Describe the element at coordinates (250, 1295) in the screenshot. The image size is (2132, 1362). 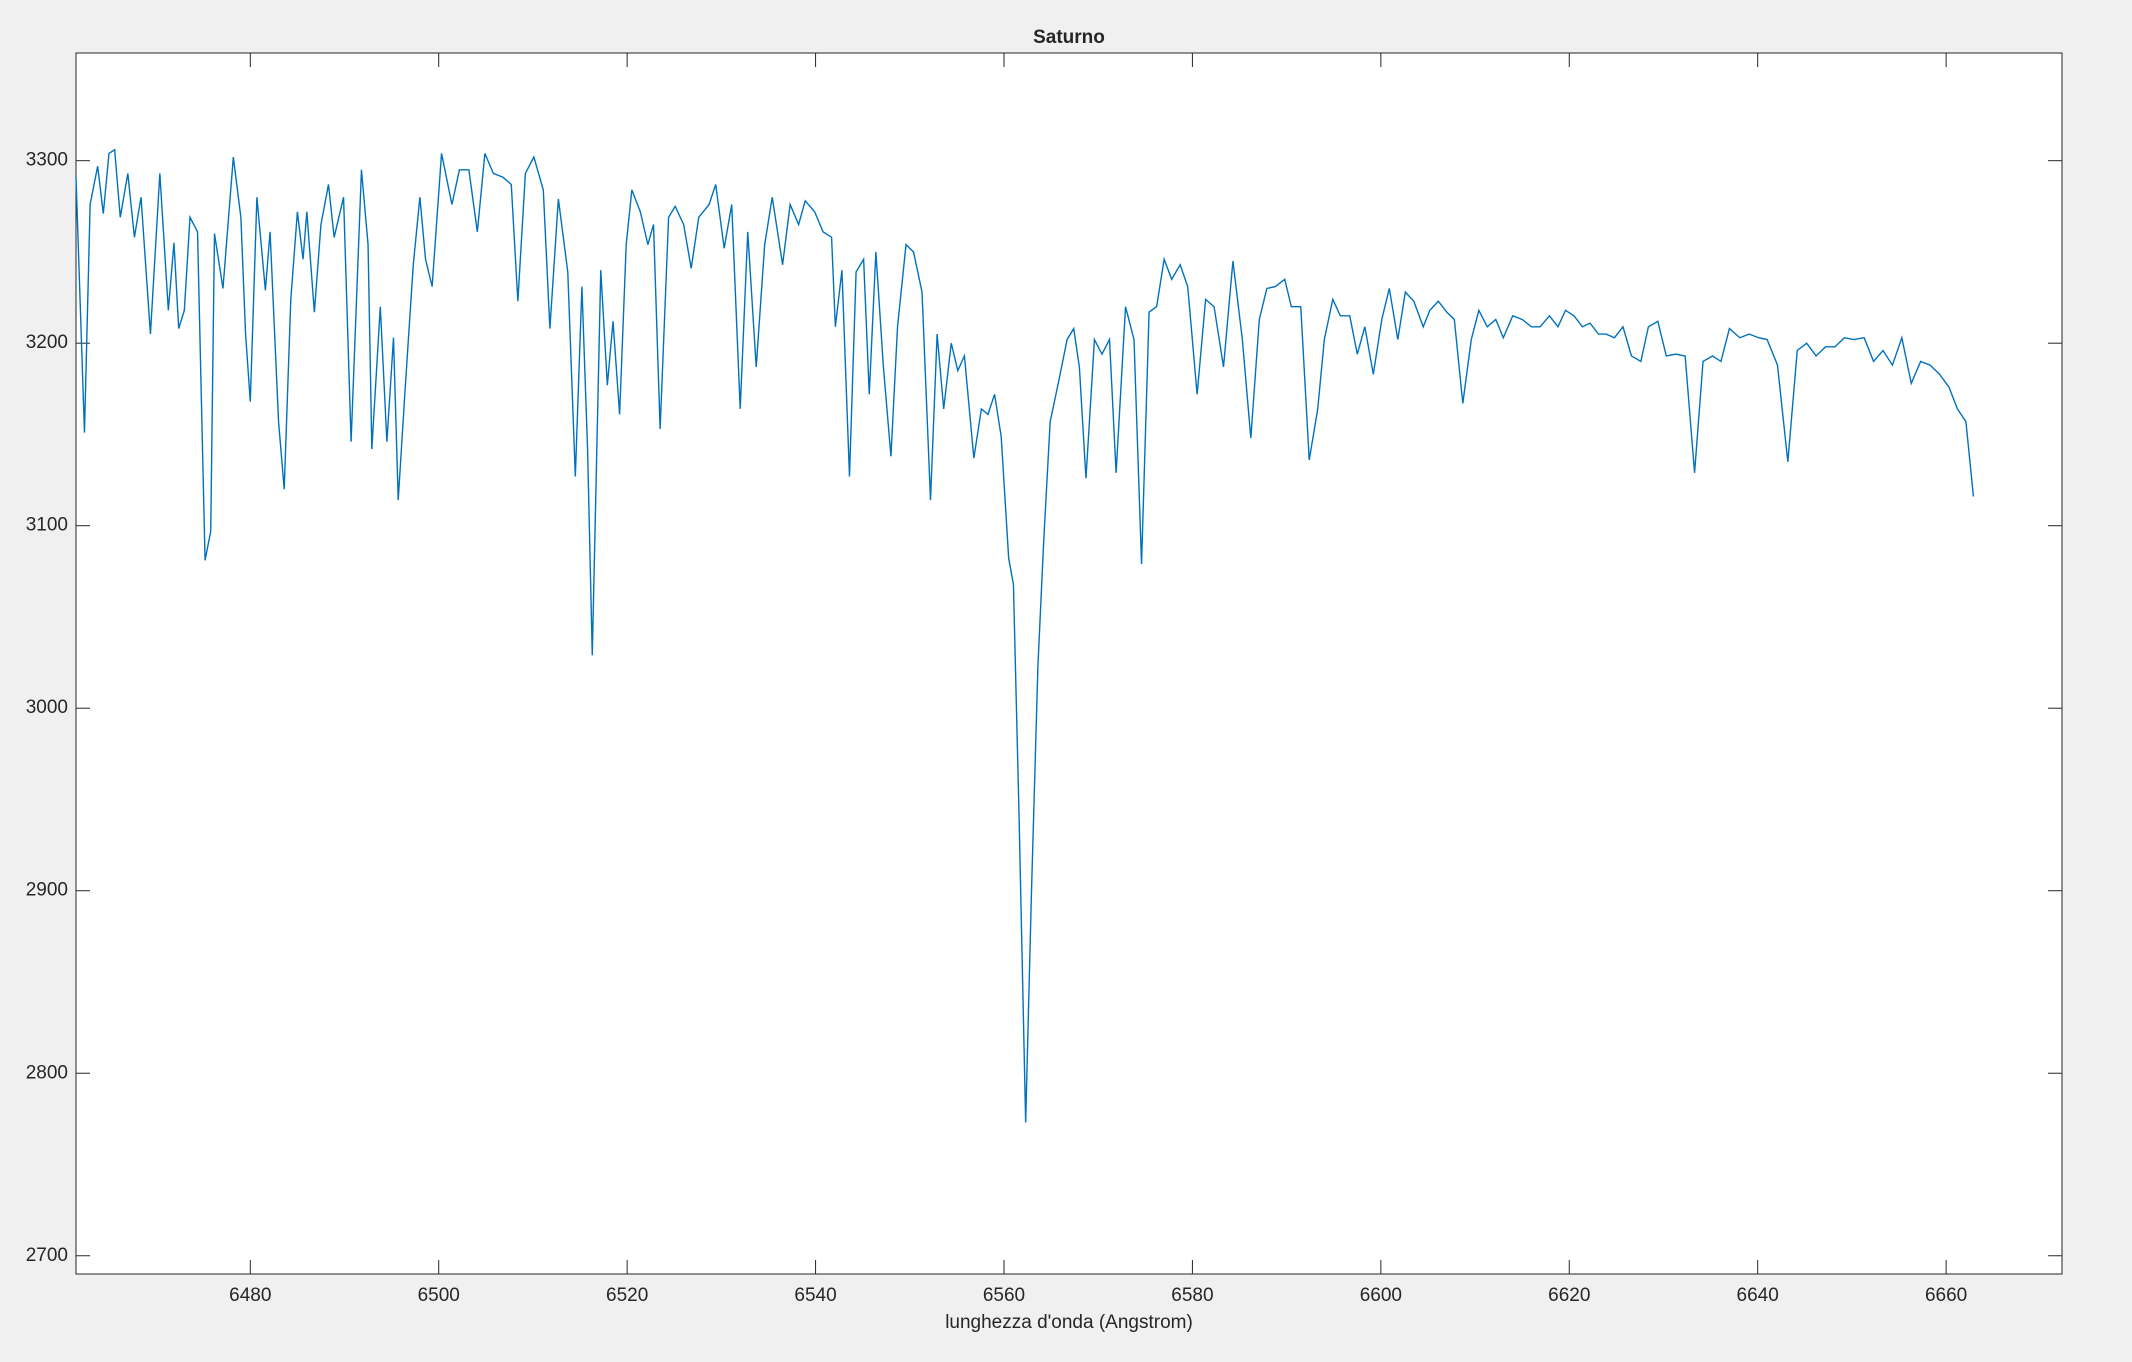
I see `x-tick-label: 6480` at that location.